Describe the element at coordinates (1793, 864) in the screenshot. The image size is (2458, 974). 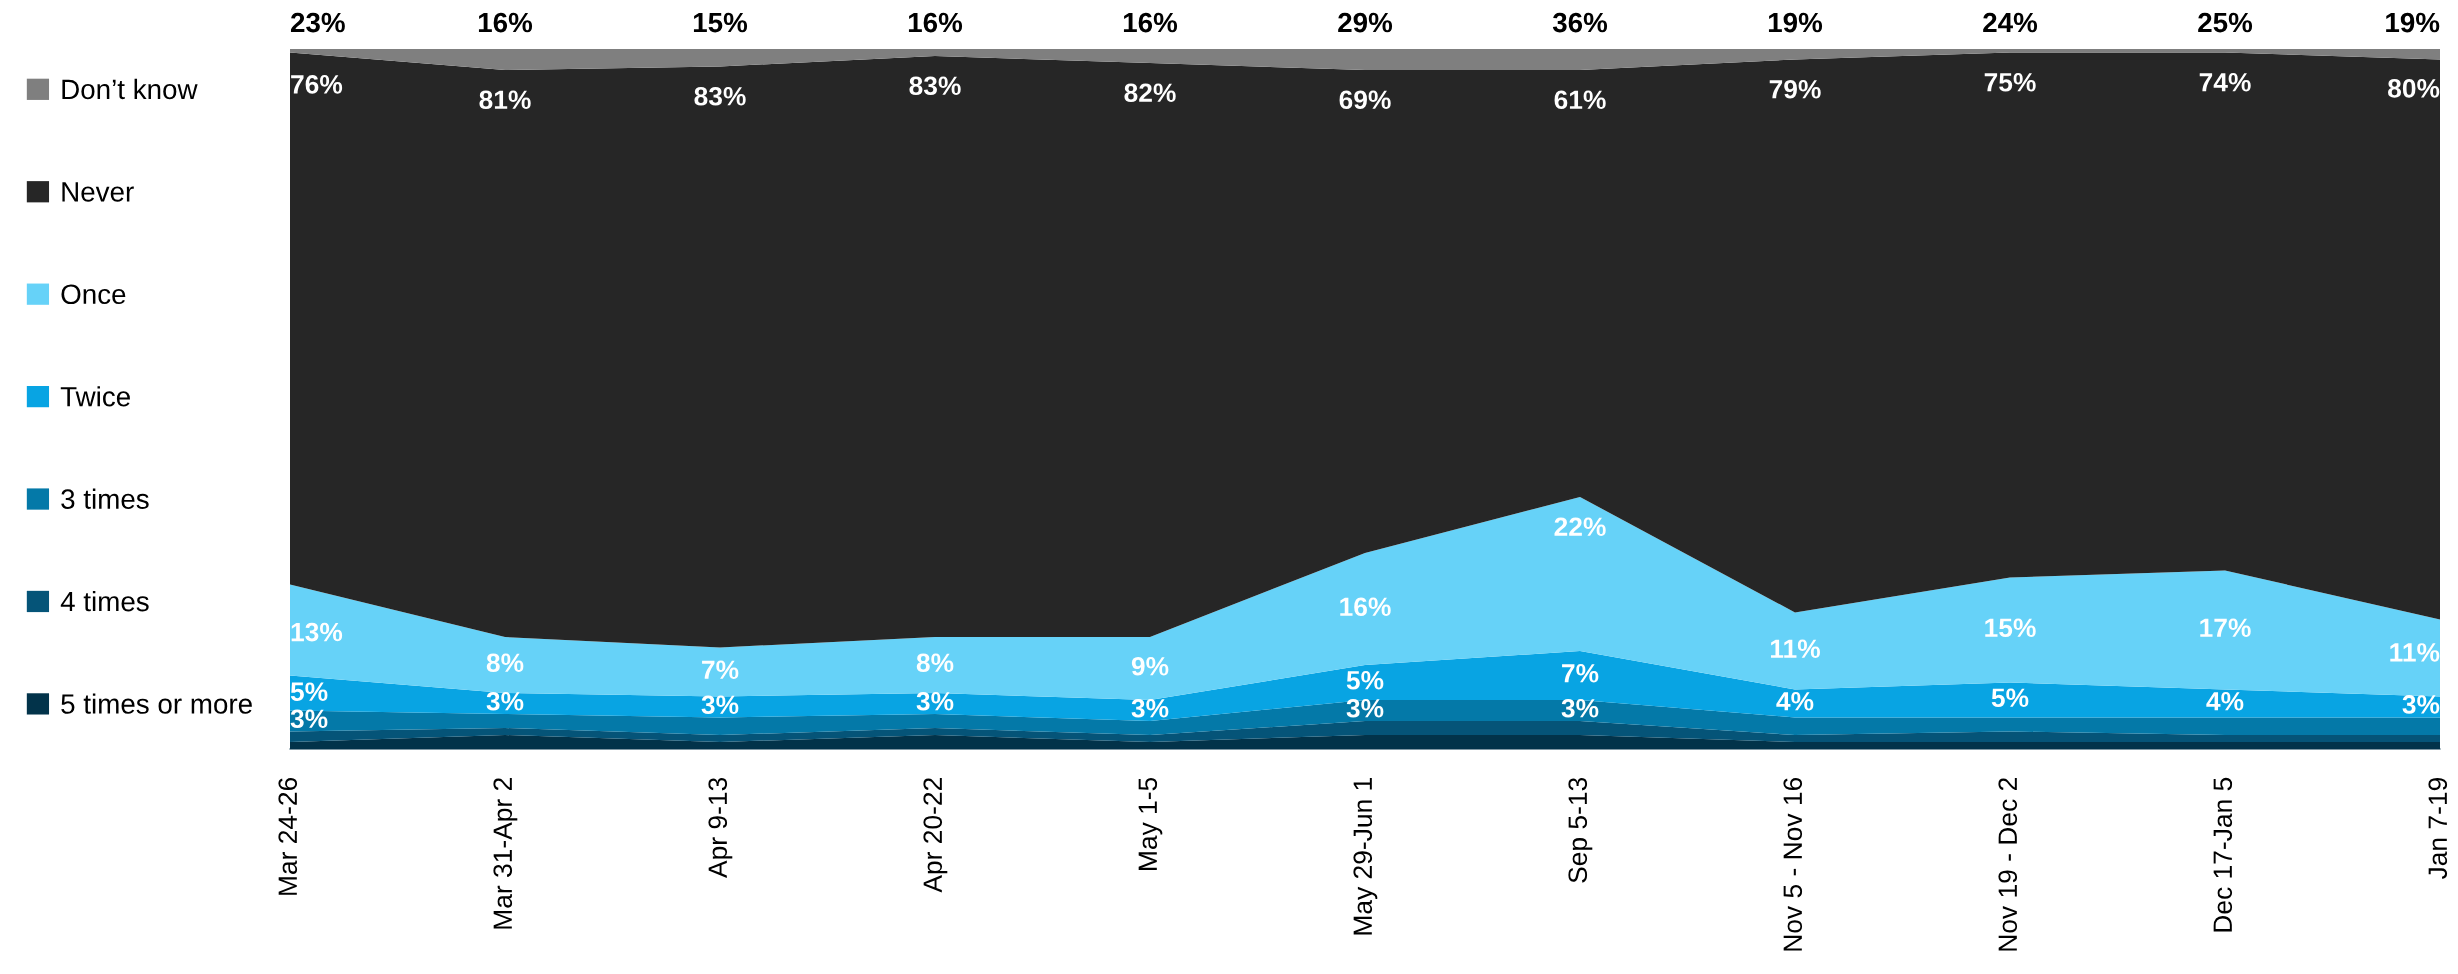
I see `x-tick-label: Nov 5 - Nov 16` at that location.